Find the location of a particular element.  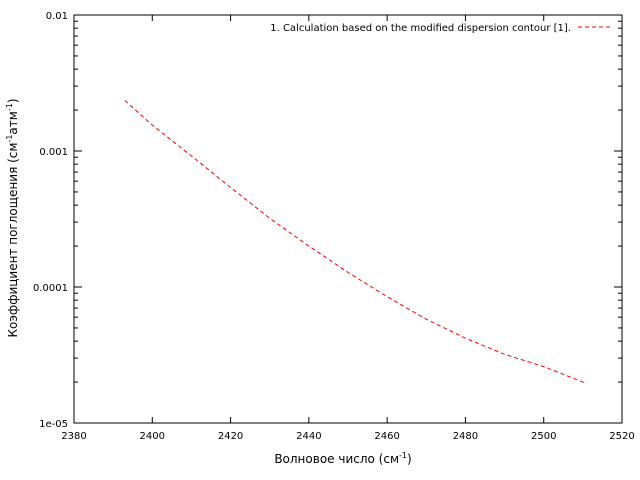

x-tick-label: 2400 is located at coordinates (152, 436).